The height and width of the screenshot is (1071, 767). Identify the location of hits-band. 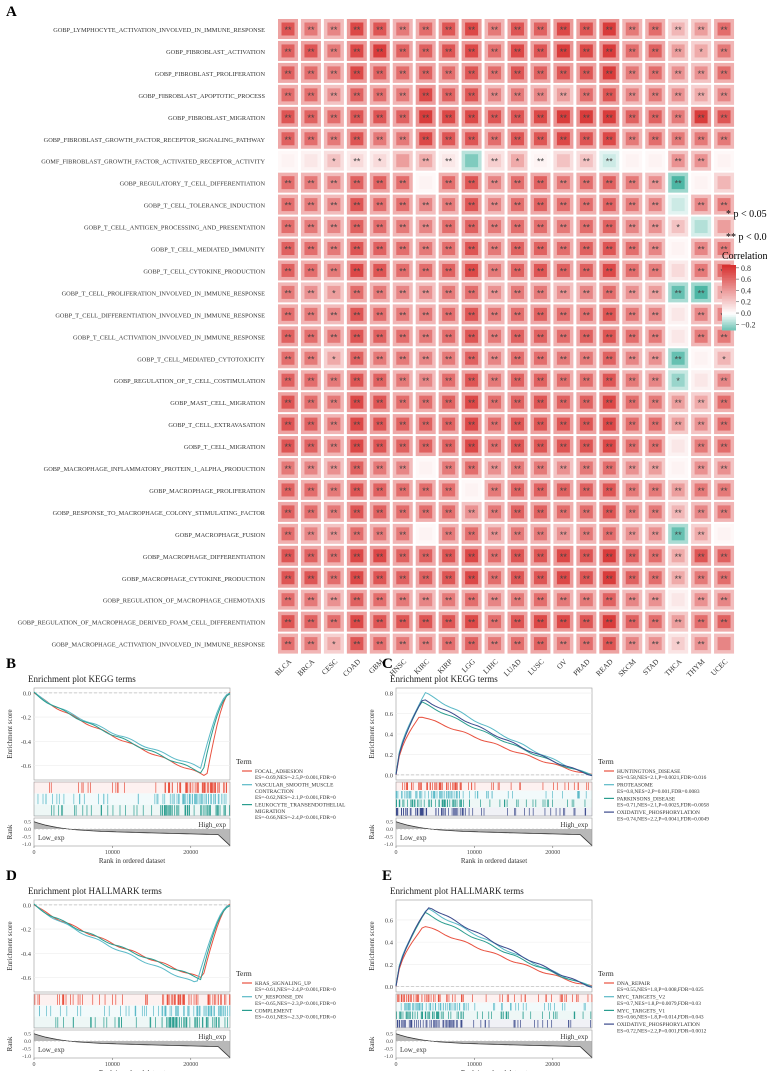
(494, 1015).